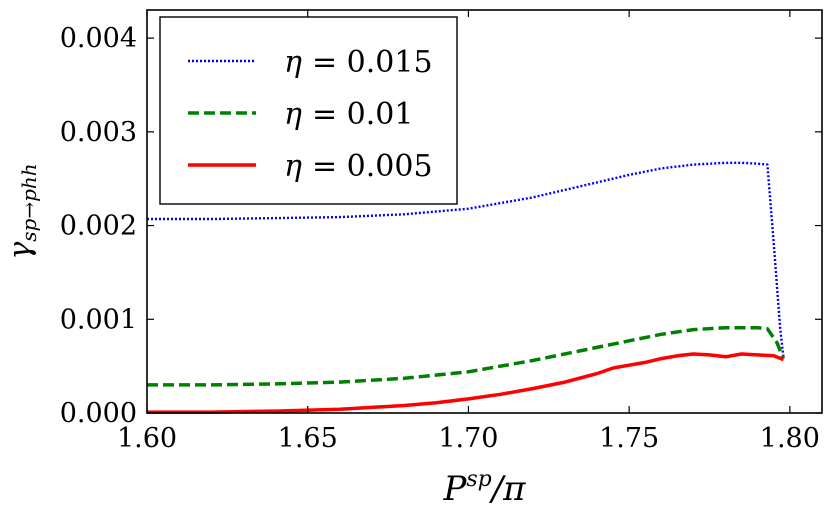  Describe the element at coordinates (98, 413) in the screenshot. I see `y-tick-label: 0.000` at that location.